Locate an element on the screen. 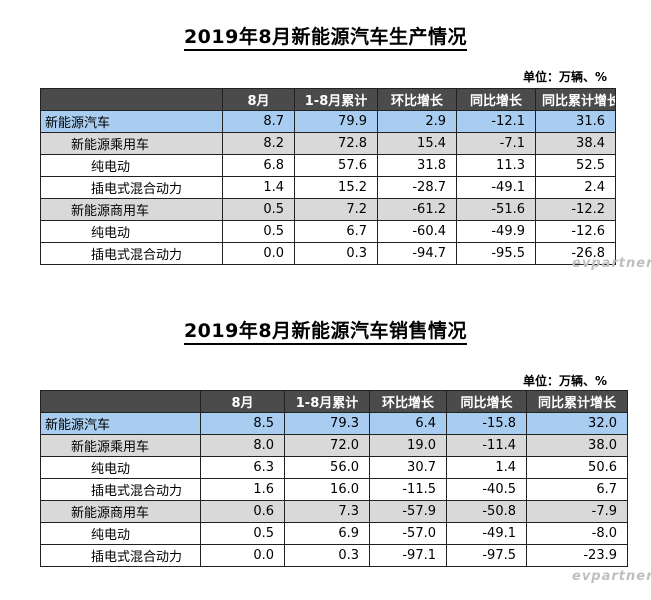 The height and width of the screenshot is (600, 651). sales-cell: 19.0 is located at coordinates (408, 445).